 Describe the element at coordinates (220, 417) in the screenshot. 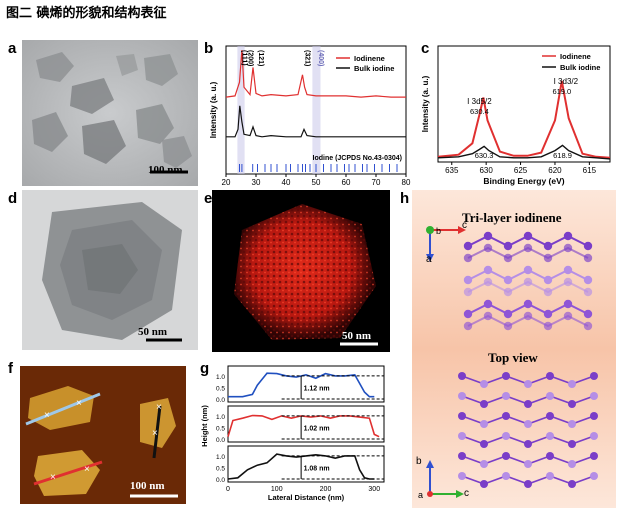

I see `y-tick-label-1-2: 1.0` at that location.